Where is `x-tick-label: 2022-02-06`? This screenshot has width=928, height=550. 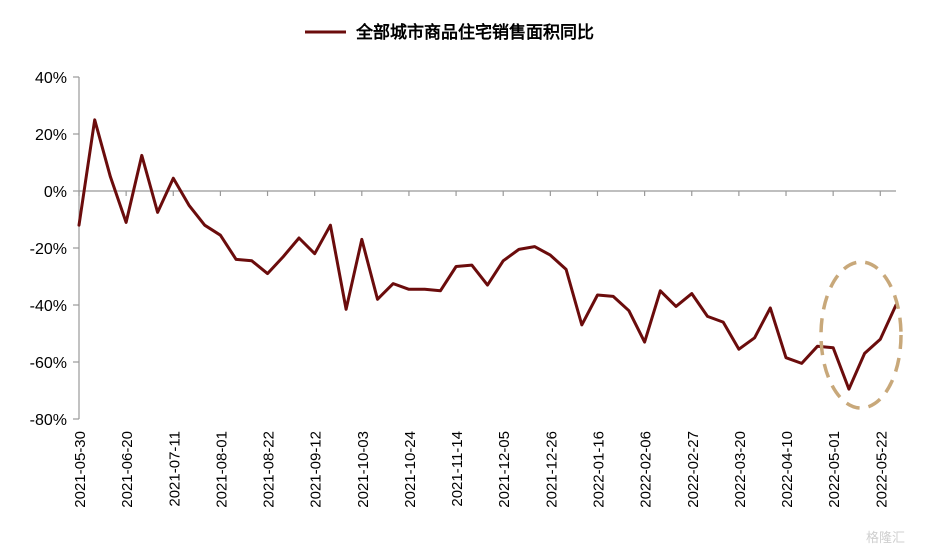
x-tick-label: 2022-02-06 is located at coordinates (646, 469).